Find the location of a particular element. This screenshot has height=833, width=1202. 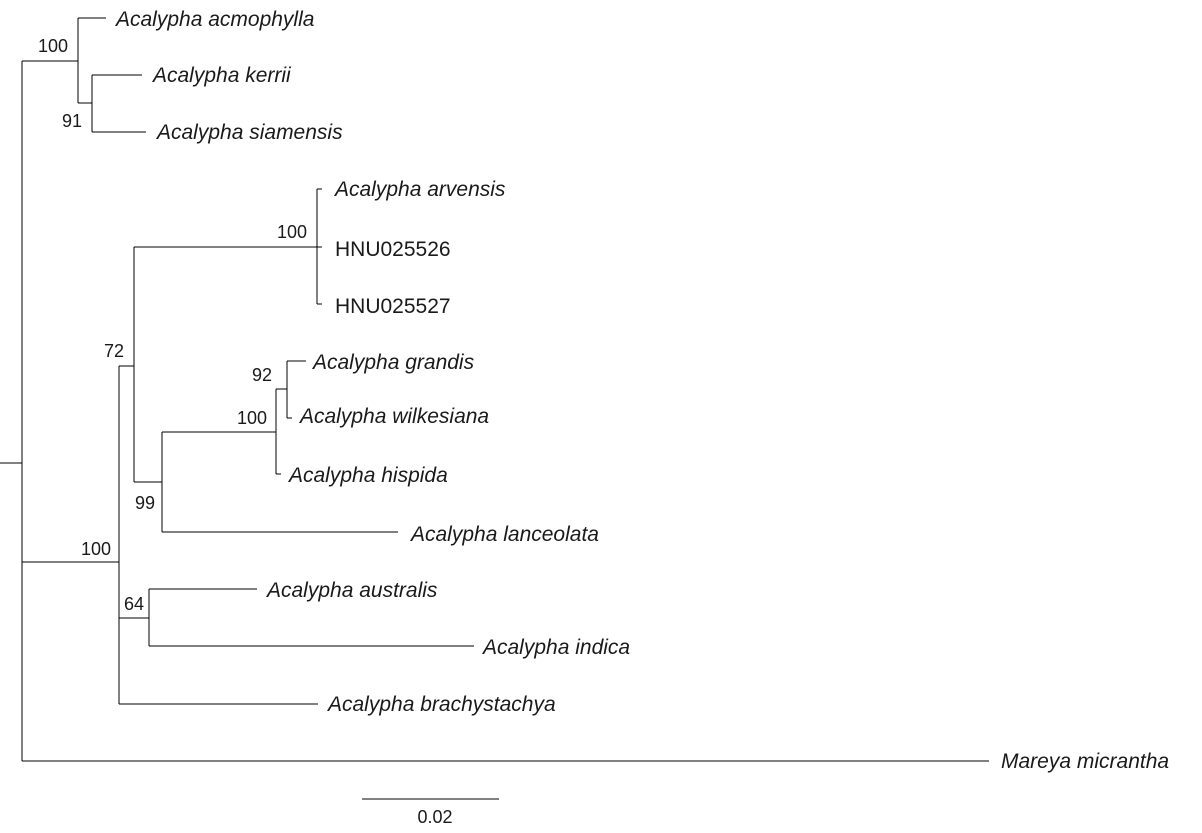

support-value-grandis-hispida: 100 is located at coordinates (252, 418).